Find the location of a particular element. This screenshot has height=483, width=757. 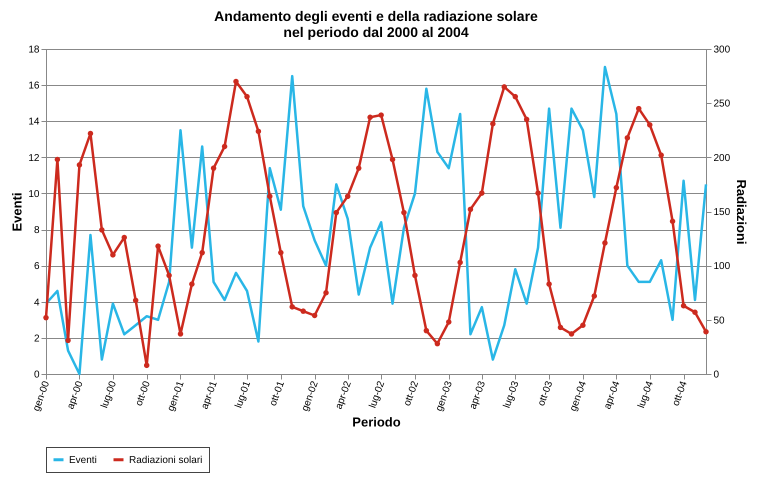

x-tick-label: ott-02 is located at coordinates (412, 393).